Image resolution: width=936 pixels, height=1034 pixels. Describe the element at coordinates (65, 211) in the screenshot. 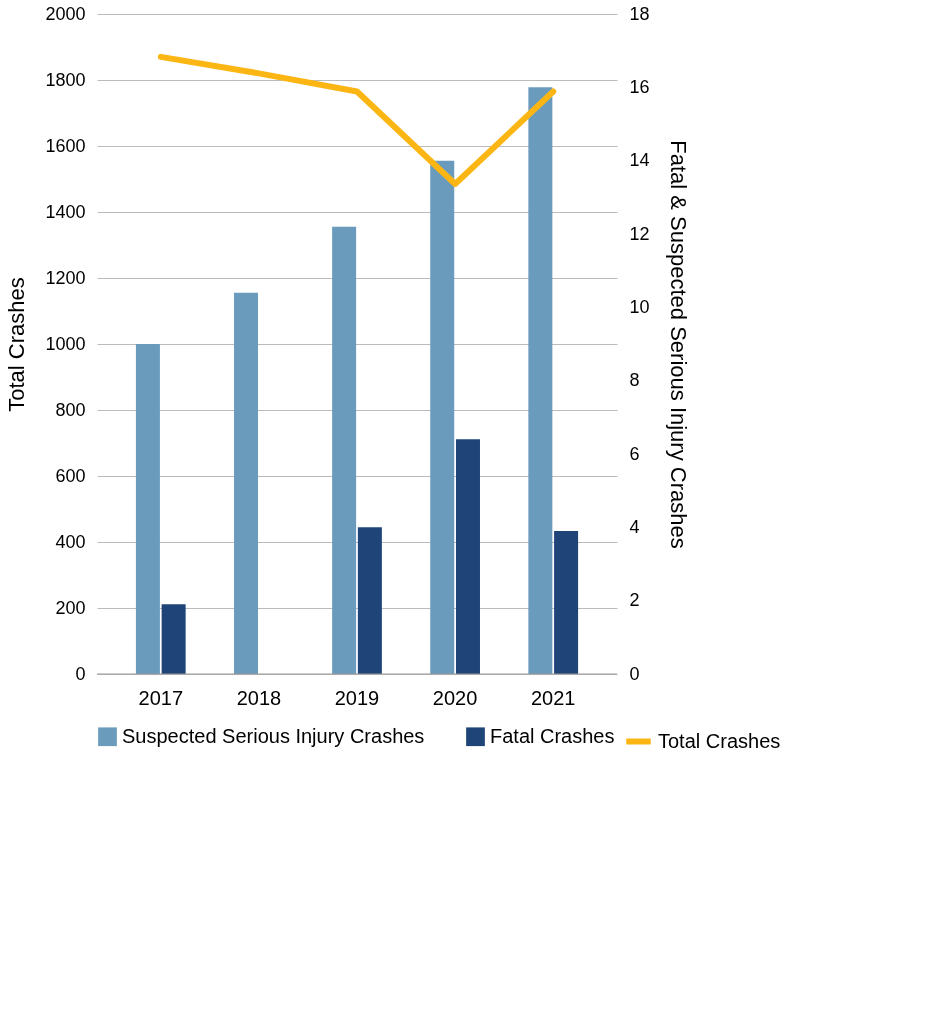

I see `y-tick-label: 1400` at that location.